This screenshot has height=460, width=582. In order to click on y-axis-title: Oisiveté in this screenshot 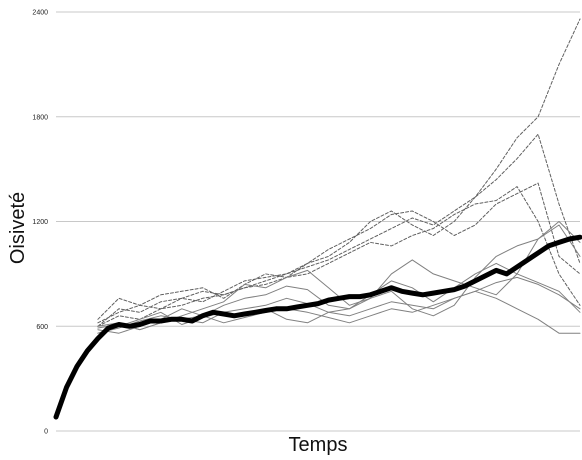, I will do `click(18, 228)`.